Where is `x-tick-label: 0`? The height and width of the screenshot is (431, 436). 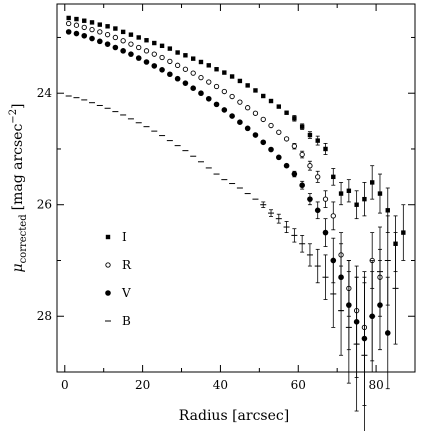 x-tick-label: 0 is located at coordinates (65, 385).